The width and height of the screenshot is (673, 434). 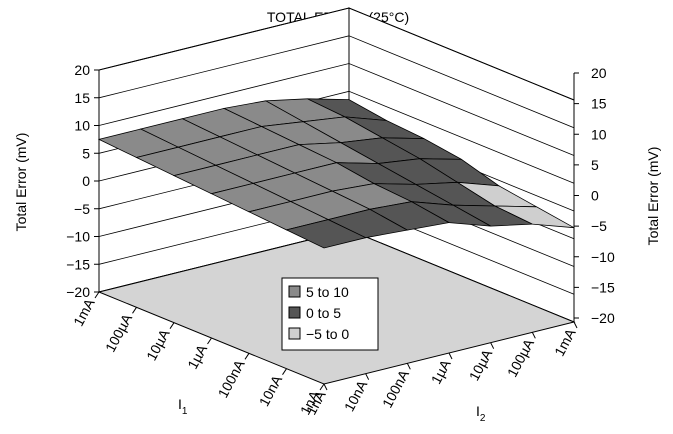 What do you see at coordinates (86, 181) in the screenshot?
I see `z-tick-left-4: 0` at bounding box center [86, 181].